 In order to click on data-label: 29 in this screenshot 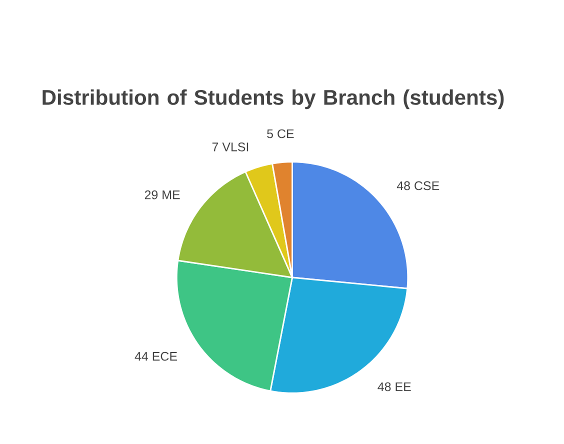, I will do `click(151, 195)`.